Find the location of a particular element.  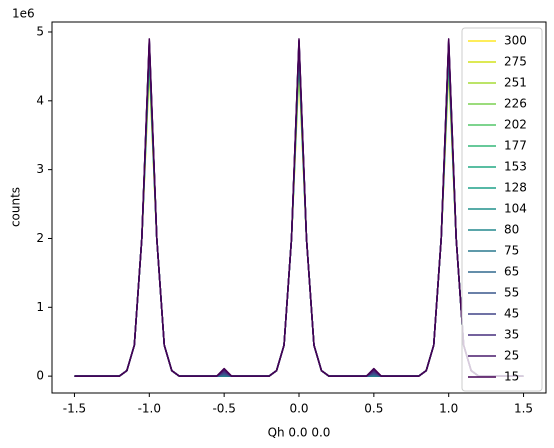

legend-label: 202 is located at coordinates (515, 125).